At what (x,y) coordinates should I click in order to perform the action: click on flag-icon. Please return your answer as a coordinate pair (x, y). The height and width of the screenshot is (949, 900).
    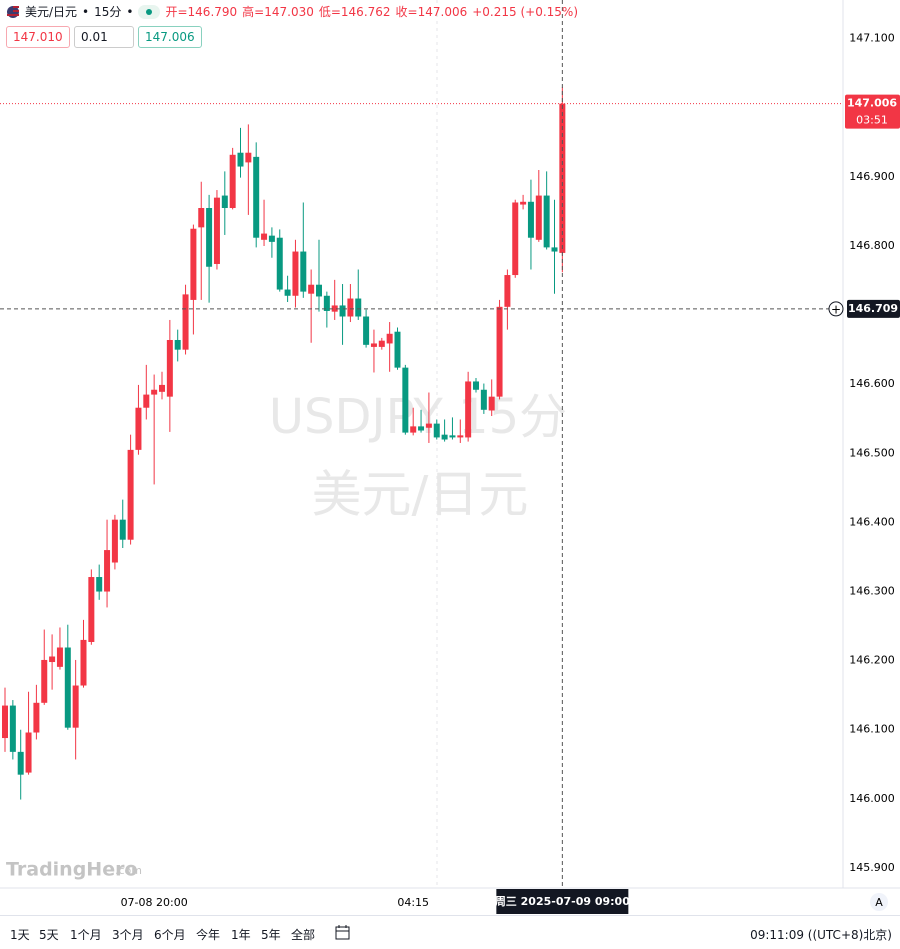
    Looking at the image, I should click on (13, 11).